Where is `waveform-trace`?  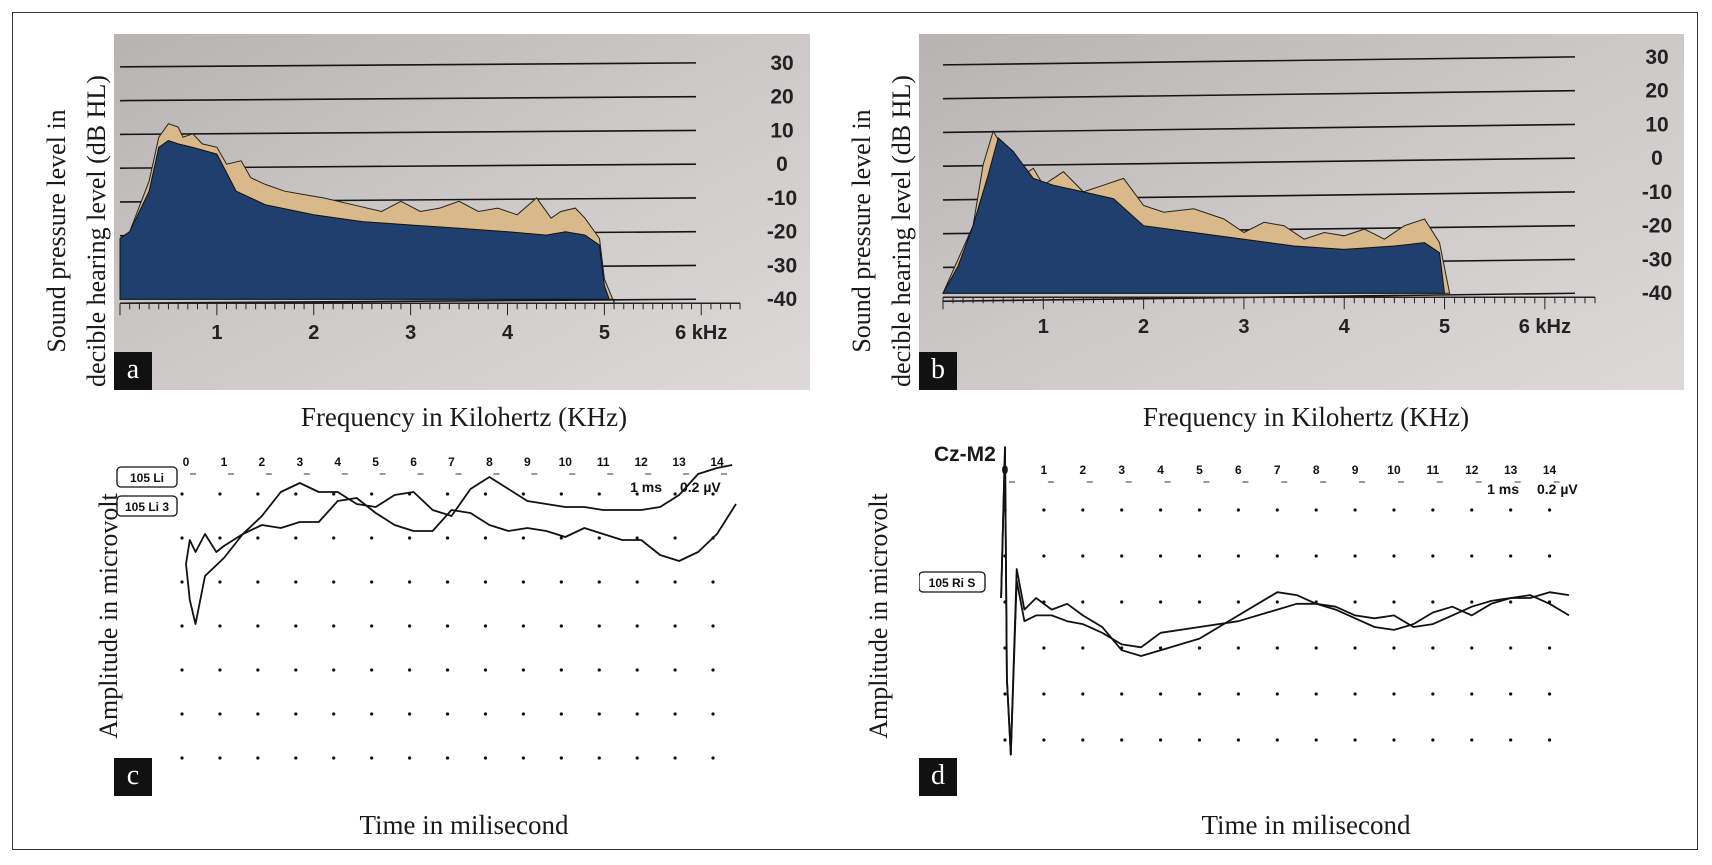
waveform-trace is located at coordinates (1285, 601).